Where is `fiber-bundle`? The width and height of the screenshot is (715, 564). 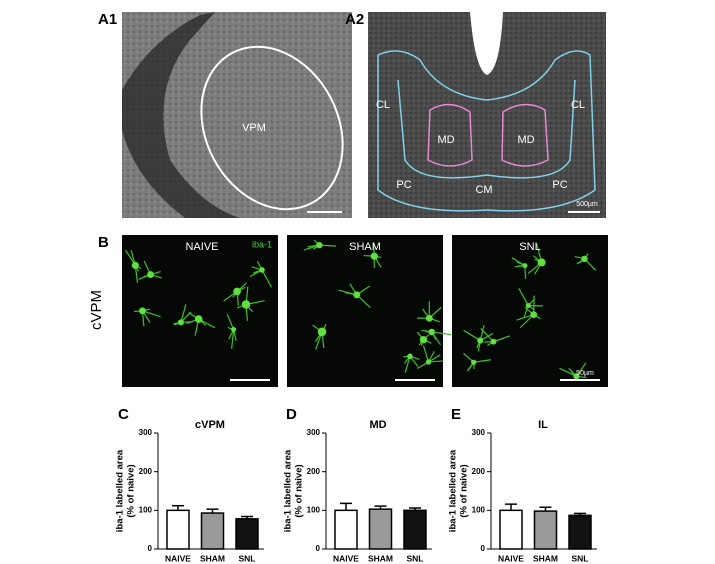
fiber-bundle is located at coordinates (181, 115).